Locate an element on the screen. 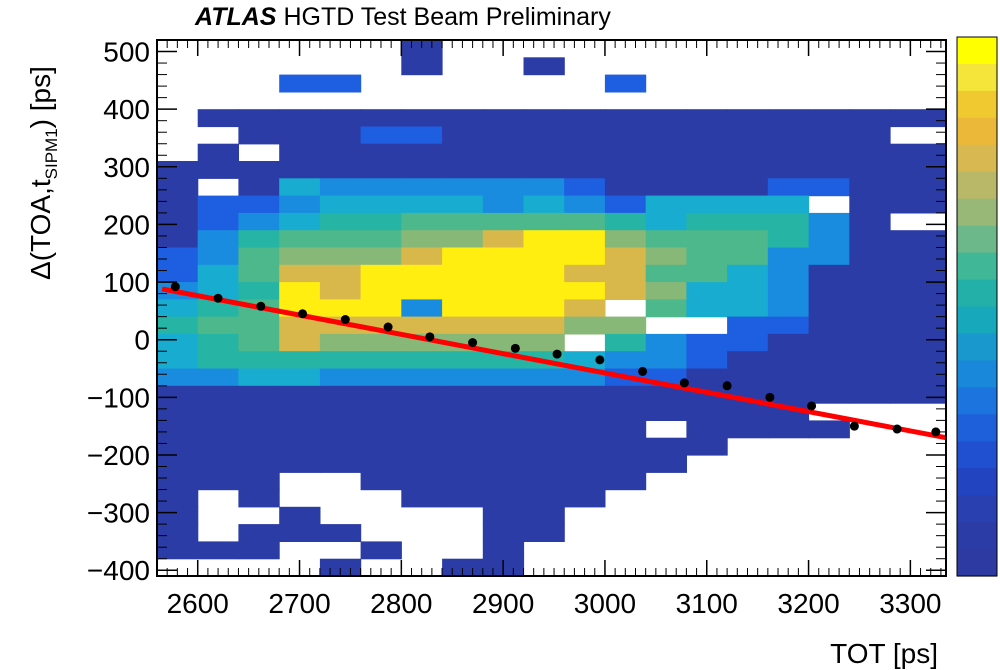 This screenshot has height=670, width=1000. colorbar-frame is located at coordinates (977, 306).